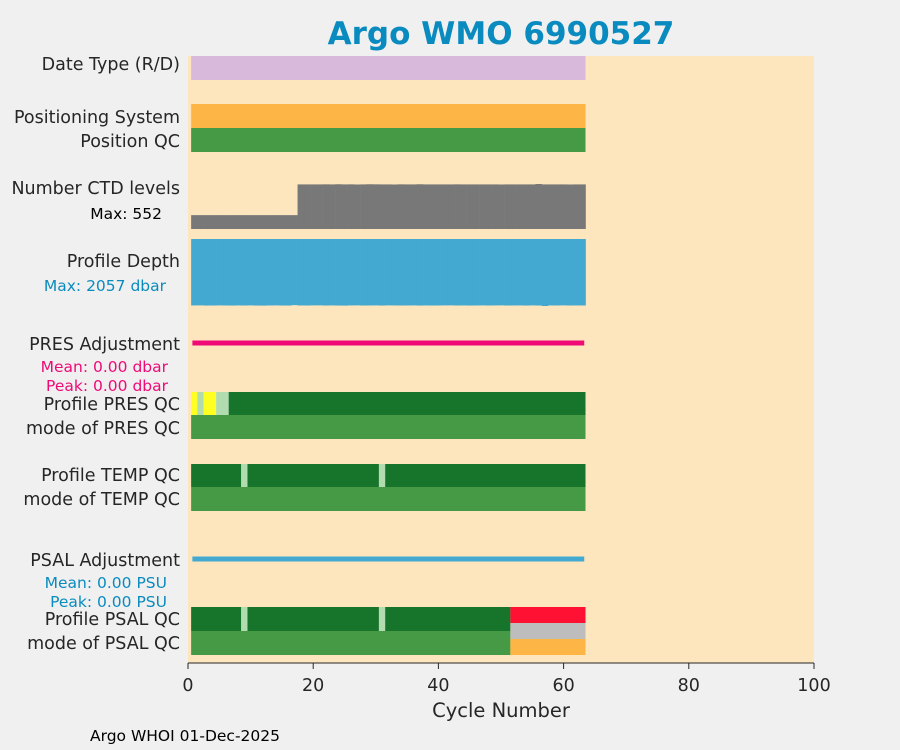 The image size is (900, 750). I want to click on pres-mean-label: Mean: 0.00 dbar, so click(105, 367).